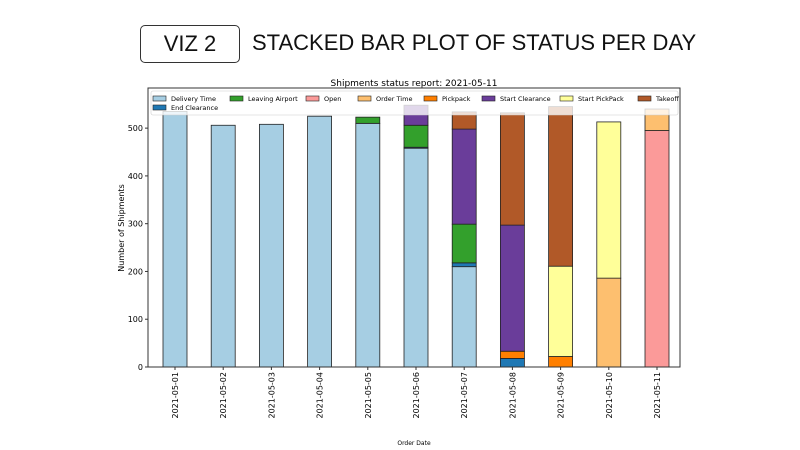 This screenshot has width=800, height=450. Describe the element at coordinates (223, 395) in the screenshot. I see `x-tick-label: 2021-05-02` at that location.